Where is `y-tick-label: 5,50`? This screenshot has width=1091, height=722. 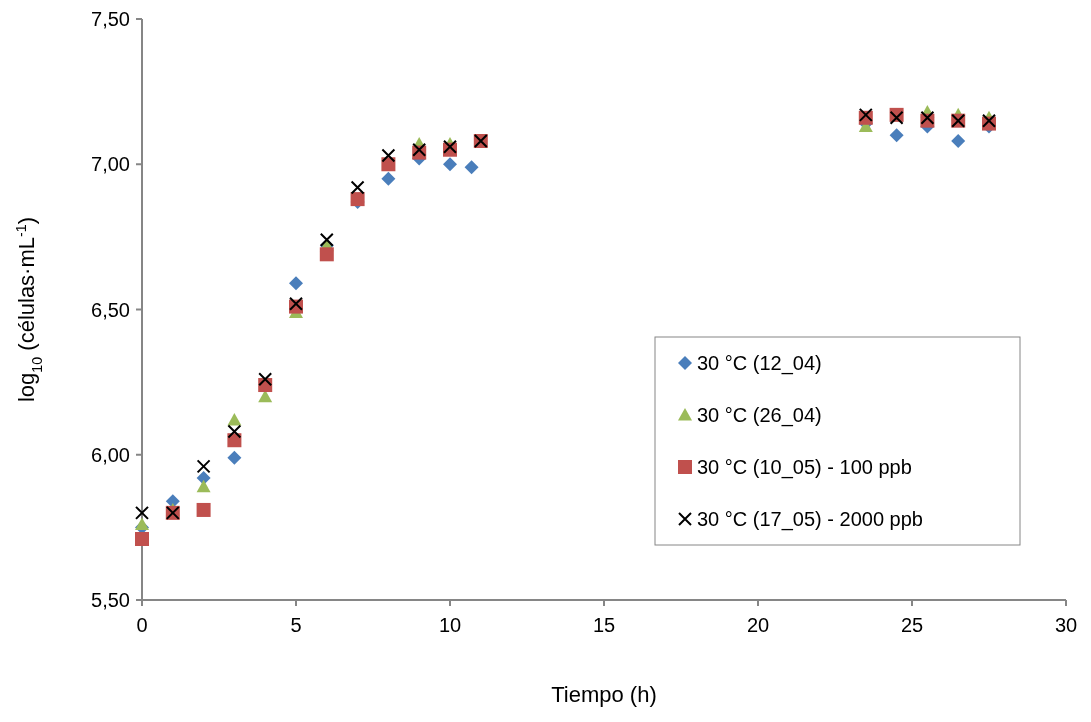
y-tick-label: 5,50 is located at coordinates (110, 600).